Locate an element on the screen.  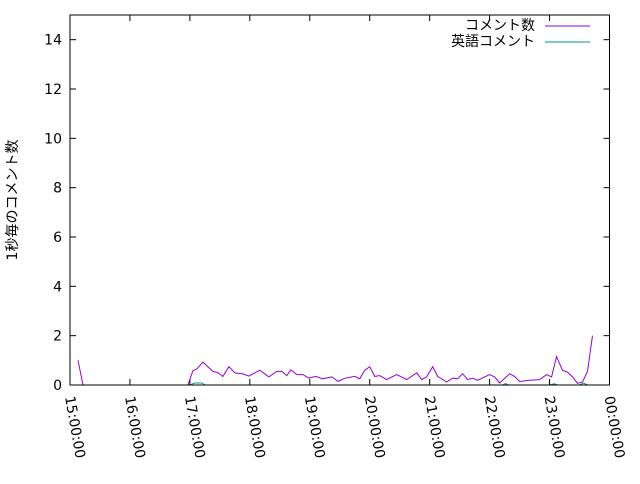
x-tick-label: 20:00:00 is located at coordinates (374, 427).